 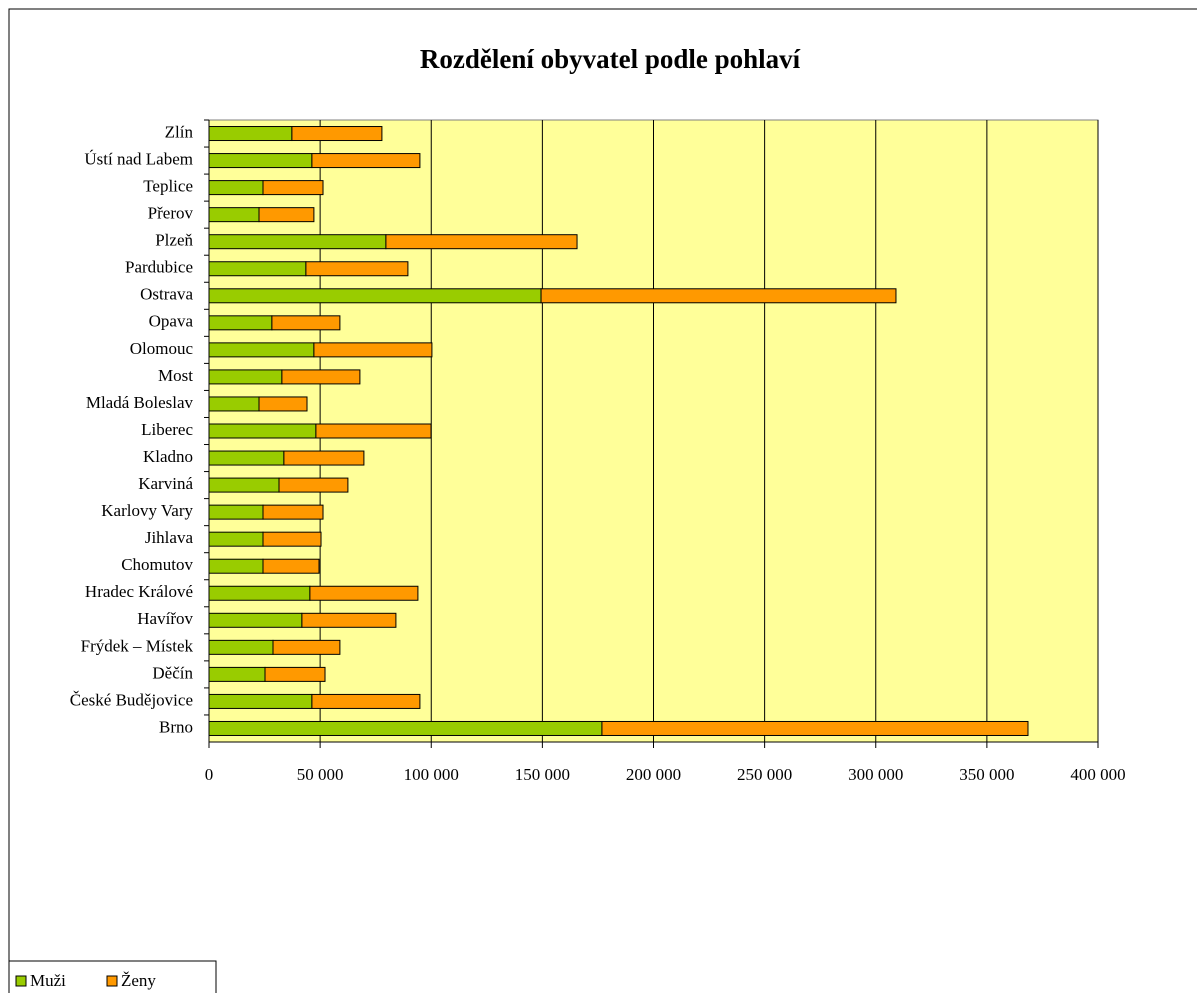 What do you see at coordinates (1097, 774) in the screenshot?
I see `x-tick-label: 400 000` at bounding box center [1097, 774].